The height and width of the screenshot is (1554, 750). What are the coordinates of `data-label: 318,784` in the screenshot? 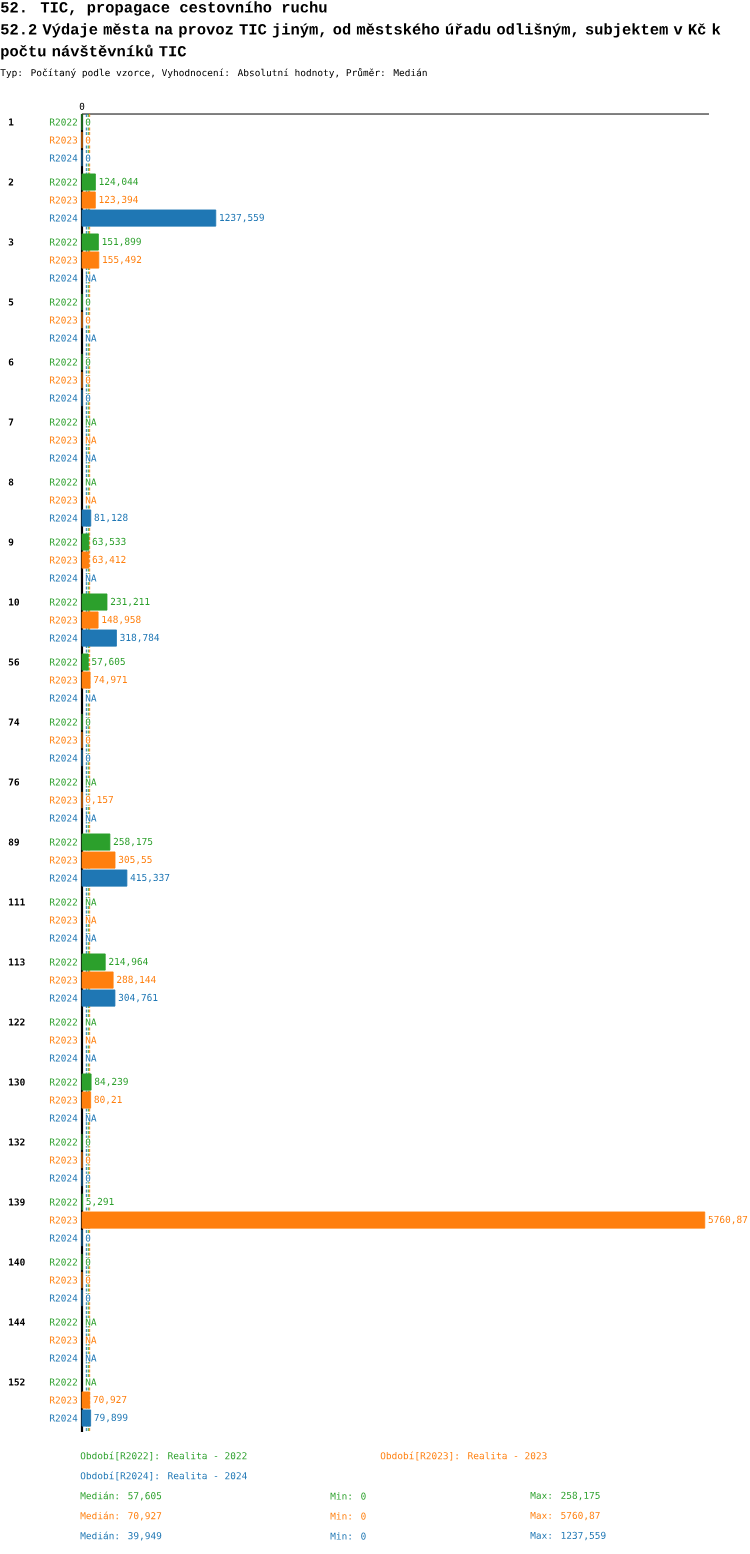 It's located at (140, 638).